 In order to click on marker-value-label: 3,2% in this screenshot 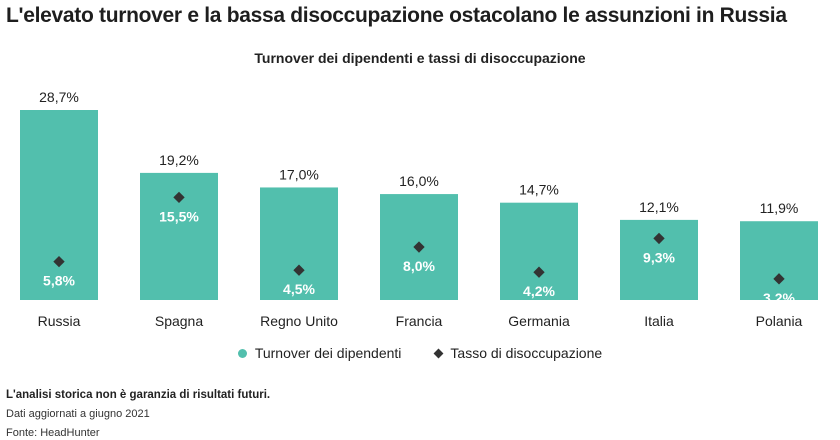, I will do `click(779, 298)`.